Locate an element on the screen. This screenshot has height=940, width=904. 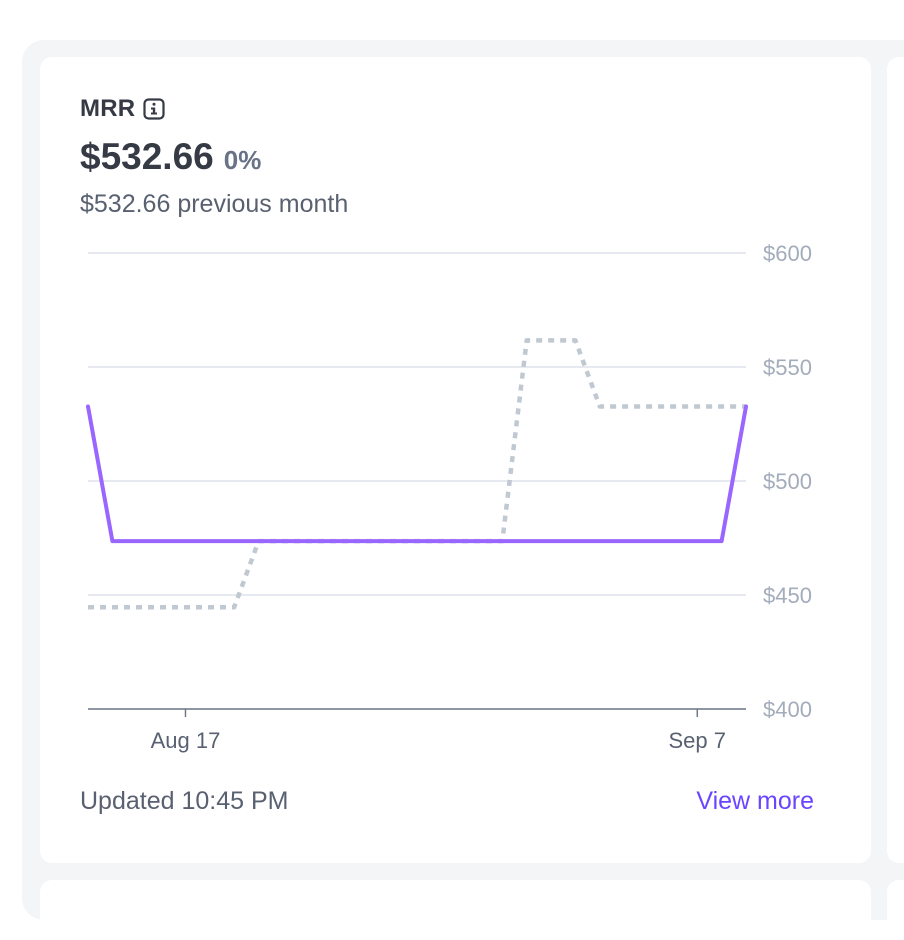
y-tick-label: $600 is located at coordinates (787, 253).